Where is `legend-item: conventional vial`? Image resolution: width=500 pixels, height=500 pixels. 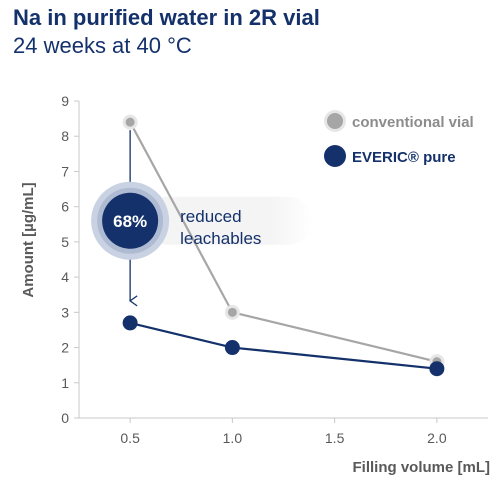 legend-item: conventional vial is located at coordinates (399, 121).